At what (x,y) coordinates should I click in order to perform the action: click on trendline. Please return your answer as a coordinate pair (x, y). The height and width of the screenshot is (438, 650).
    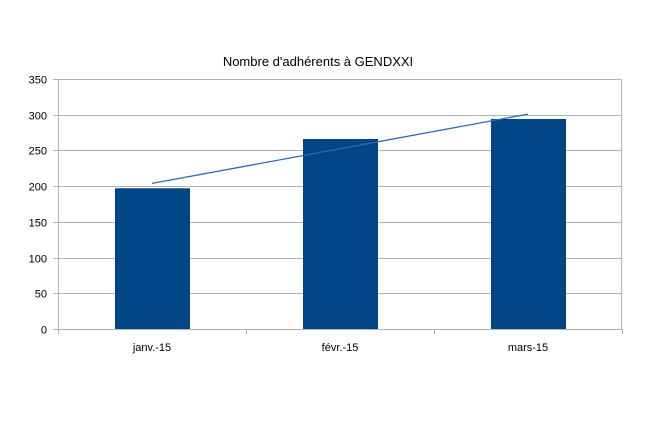
    Looking at the image, I should click on (340, 149).